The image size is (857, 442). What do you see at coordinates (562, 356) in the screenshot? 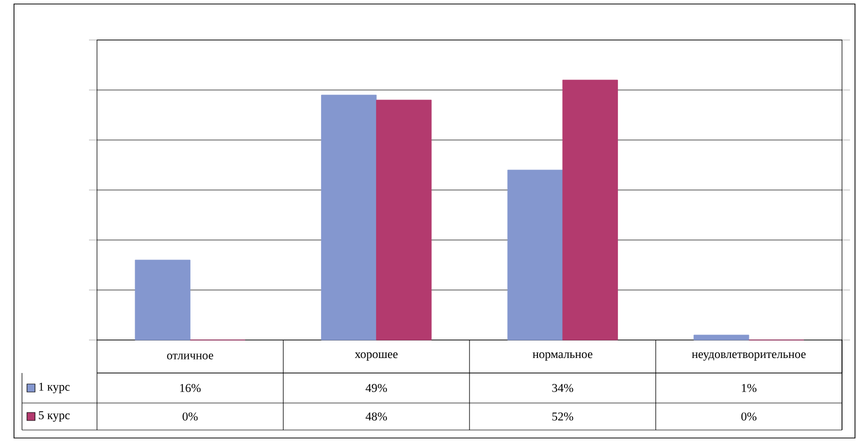
I see `x-tick-label: нормальное` at bounding box center [562, 356].